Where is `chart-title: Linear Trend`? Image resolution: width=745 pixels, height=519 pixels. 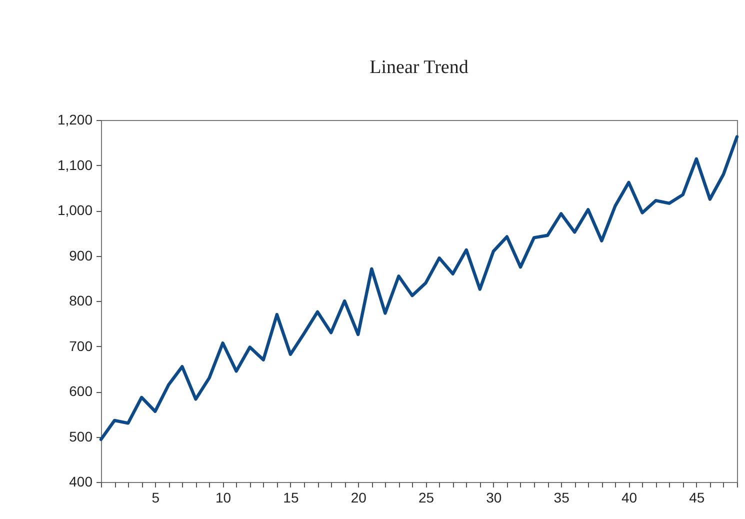 chart-title: Linear Trend is located at coordinates (419, 67).